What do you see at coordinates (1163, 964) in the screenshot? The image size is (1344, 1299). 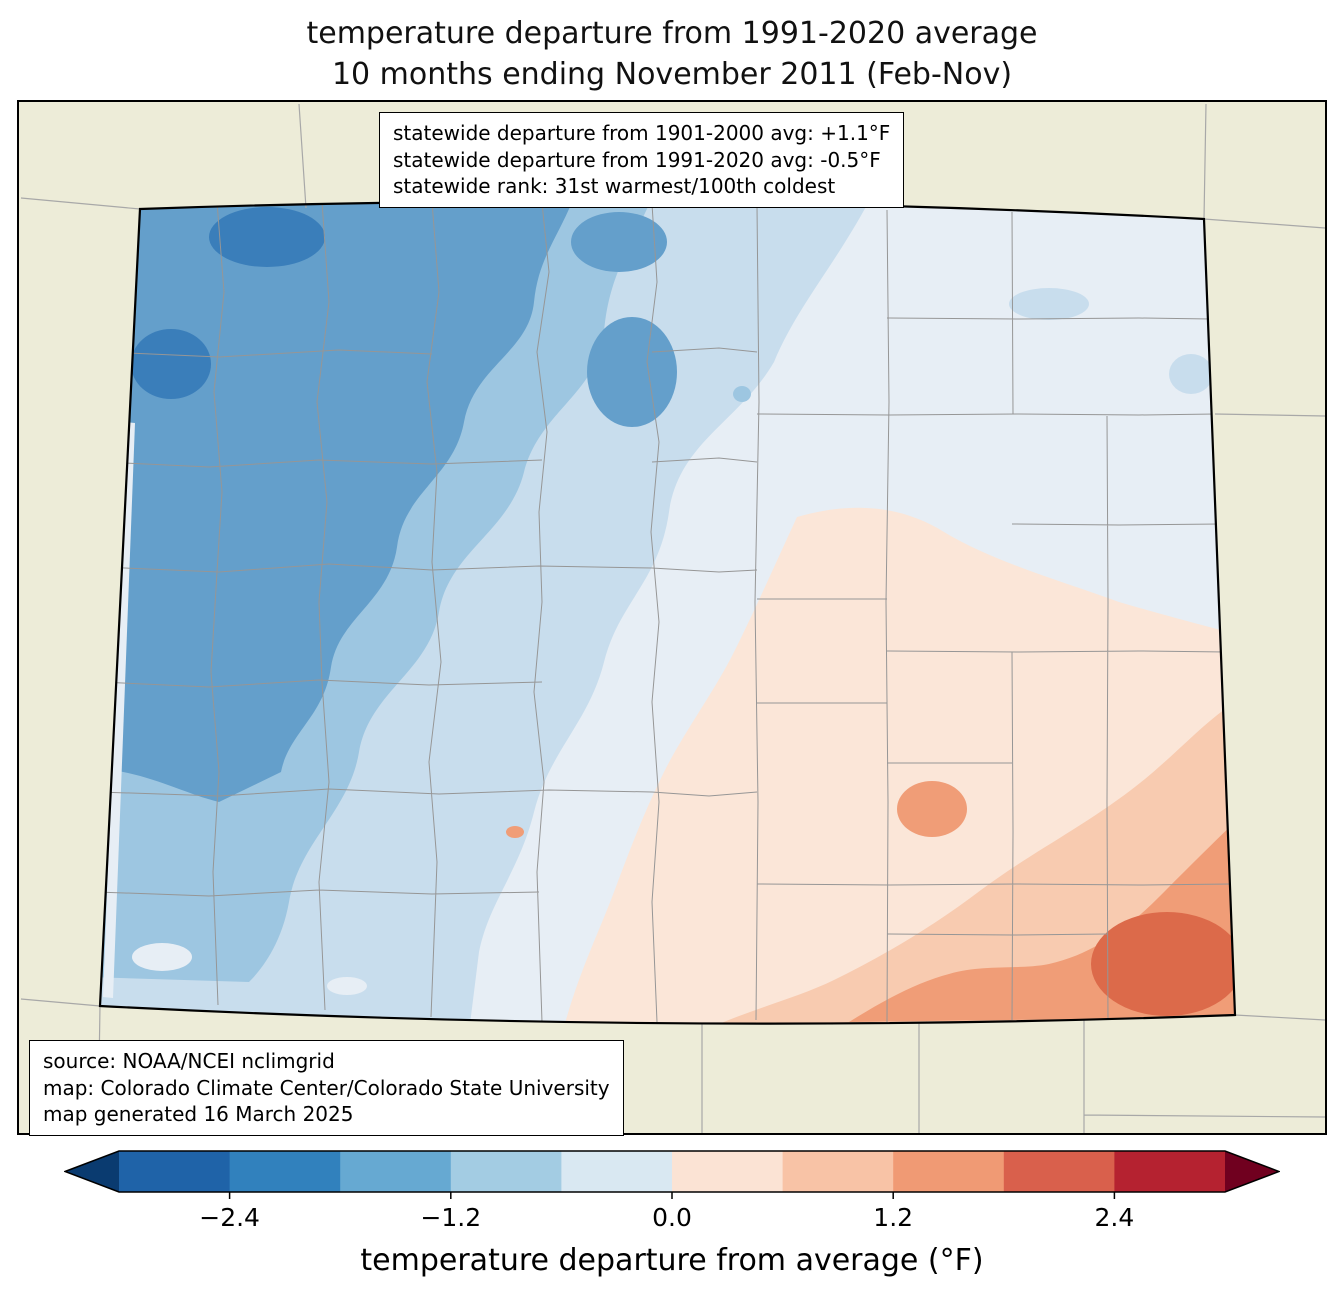 I see `temp-blob-red-southeast-core` at bounding box center [1163, 964].